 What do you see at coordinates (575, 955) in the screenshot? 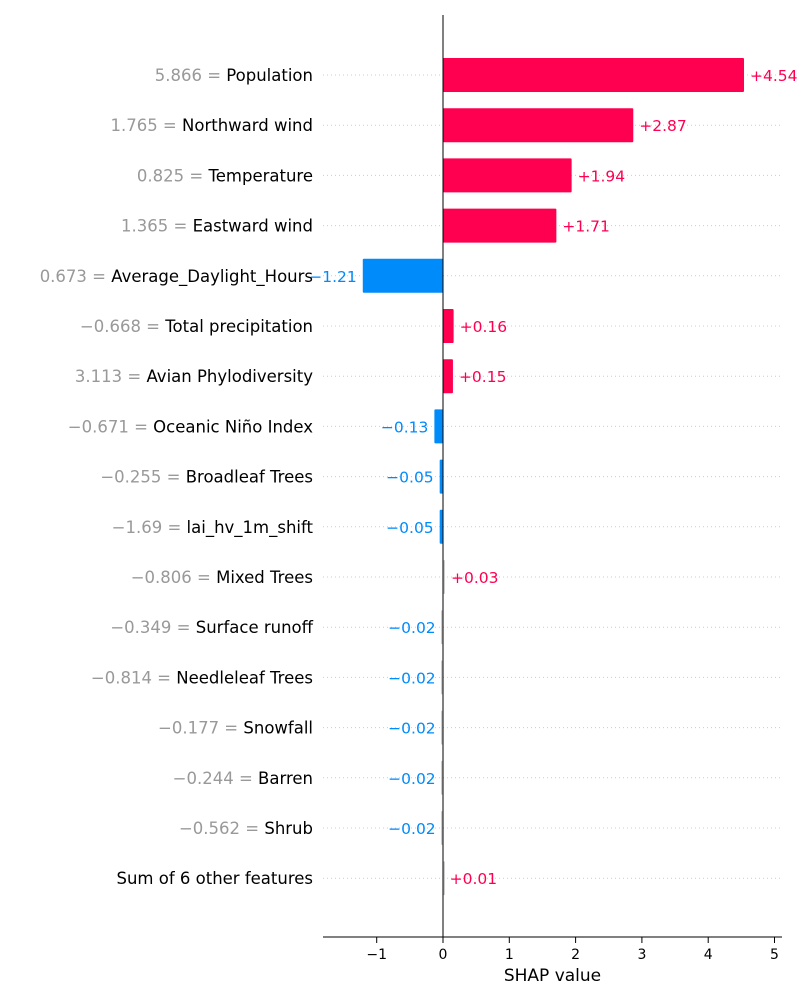
I see `x-tick-label: 2` at bounding box center [575, 955].